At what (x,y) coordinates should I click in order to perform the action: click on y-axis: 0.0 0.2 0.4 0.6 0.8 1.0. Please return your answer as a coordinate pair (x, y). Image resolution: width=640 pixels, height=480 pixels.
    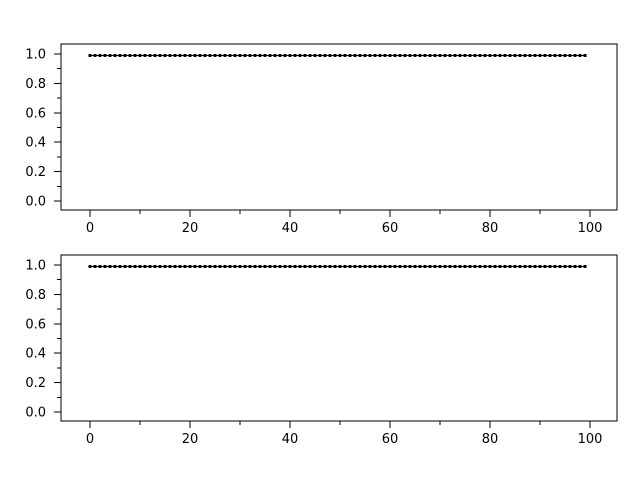
    Looking at the image, I should click on (43, 128).